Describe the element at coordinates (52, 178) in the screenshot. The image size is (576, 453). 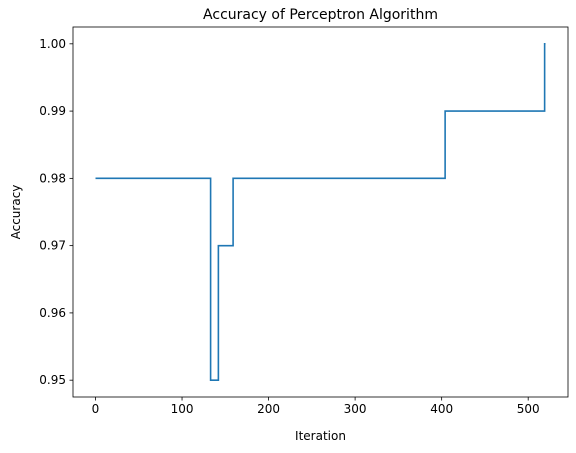
I see `y-tick-label: 0.98` at that location.